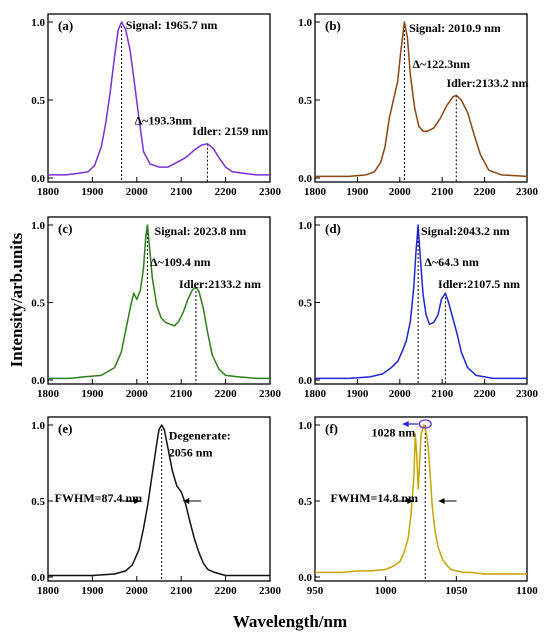 This screenshot has width=550, height=636. I want to click on annotation-label: Δ~193.3nm, so click(163, 120).